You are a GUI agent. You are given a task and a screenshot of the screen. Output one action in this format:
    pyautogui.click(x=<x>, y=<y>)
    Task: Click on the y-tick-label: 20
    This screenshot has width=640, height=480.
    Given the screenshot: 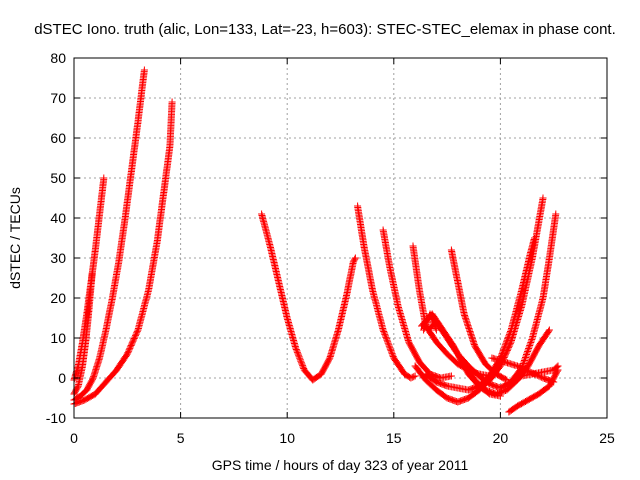 What is the action you would take?
    pyautogui.click(x=58, y=298)
    